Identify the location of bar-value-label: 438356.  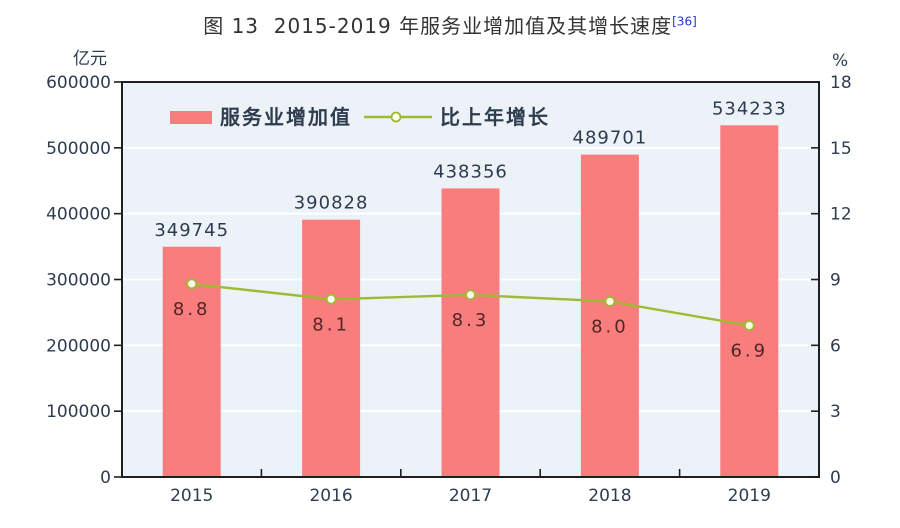
(470, 171).